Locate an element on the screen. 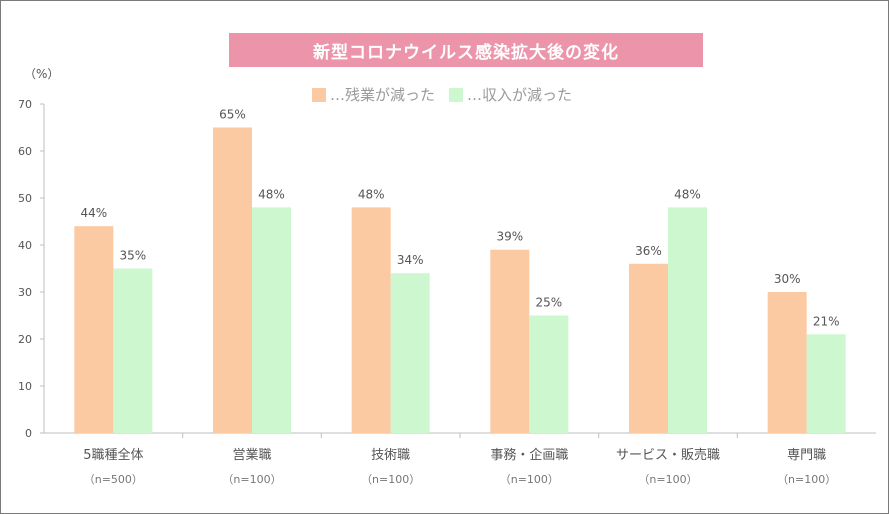 The height and width of the screenshot is (514, 889). legend: …残業が減った …収入が減った is located at coordinates (449, 94).